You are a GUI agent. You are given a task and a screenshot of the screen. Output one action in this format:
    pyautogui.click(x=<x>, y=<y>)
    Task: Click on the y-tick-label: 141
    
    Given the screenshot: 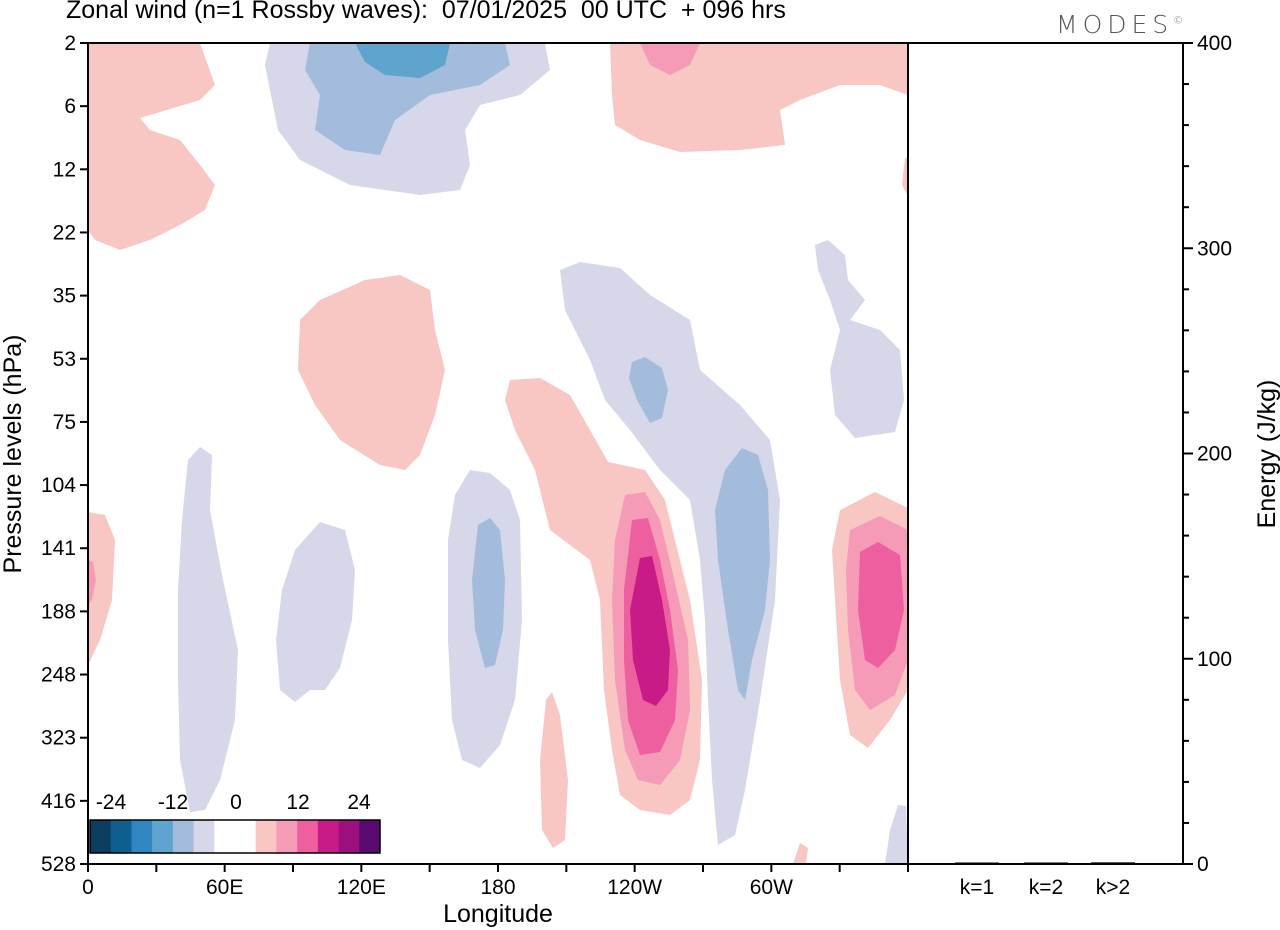 What is the action you would take?
    pyautogui.click(x=58, y=548)
    